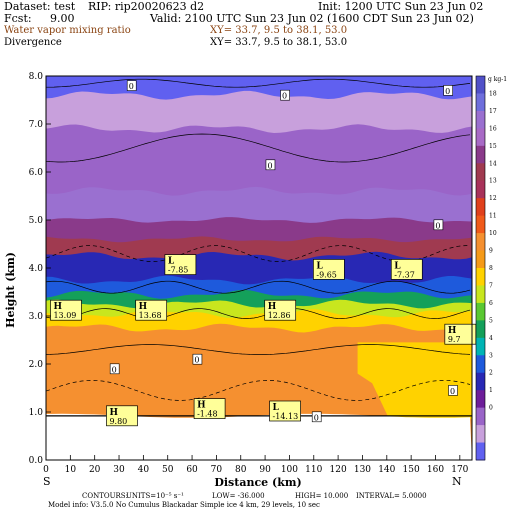 The image size is (512, 512). What do you see at coordinates (71, 470) in the screenshot?
I see `x-tick-label: 10` at bounding box center [71, 470].